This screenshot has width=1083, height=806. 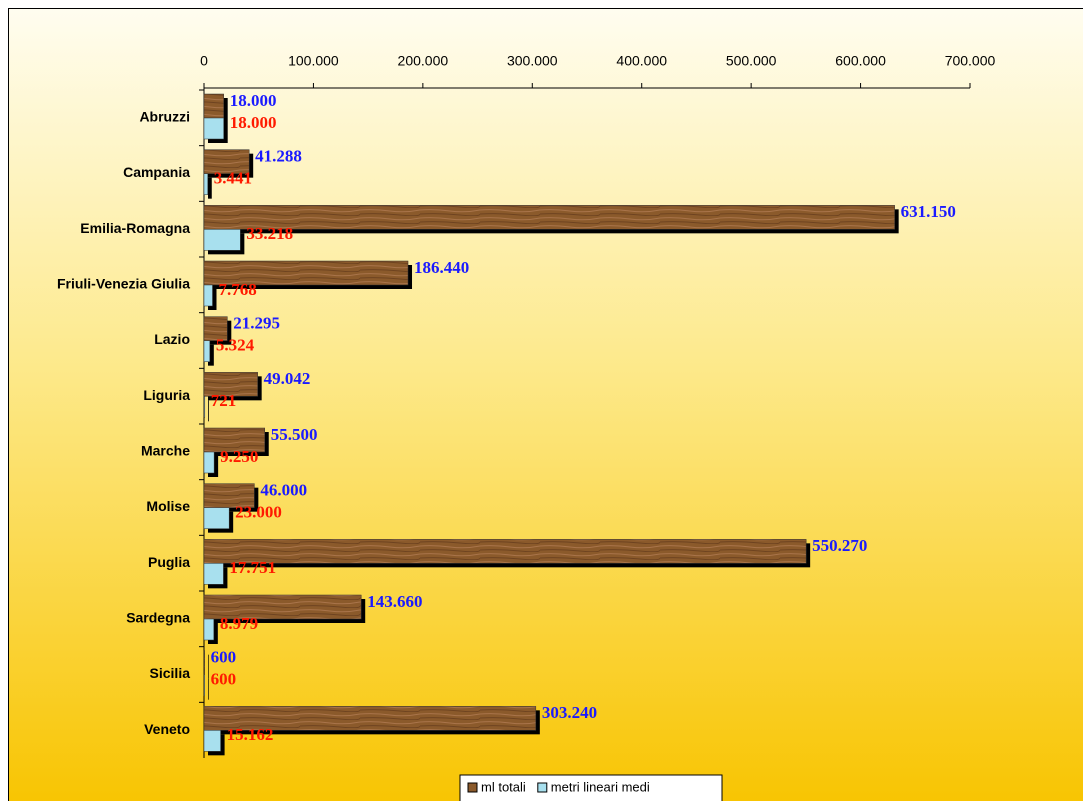 What do you see at coordinates (158, 618) in the screenshot?
I see `category-label: Sardegna` at bounding box center [158, 618].